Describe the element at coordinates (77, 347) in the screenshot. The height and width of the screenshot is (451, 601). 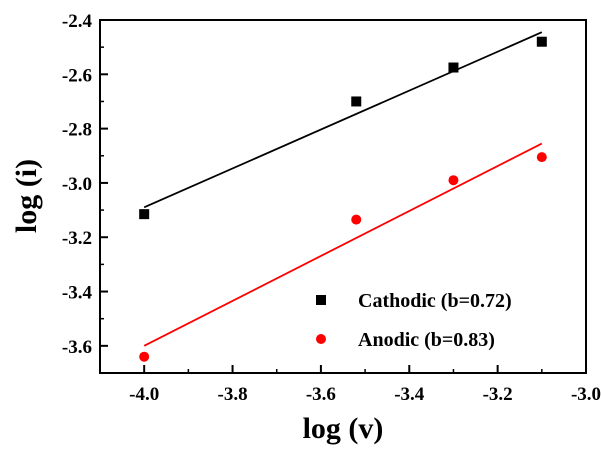
I see `y-tick-label: -3.6` at that location.